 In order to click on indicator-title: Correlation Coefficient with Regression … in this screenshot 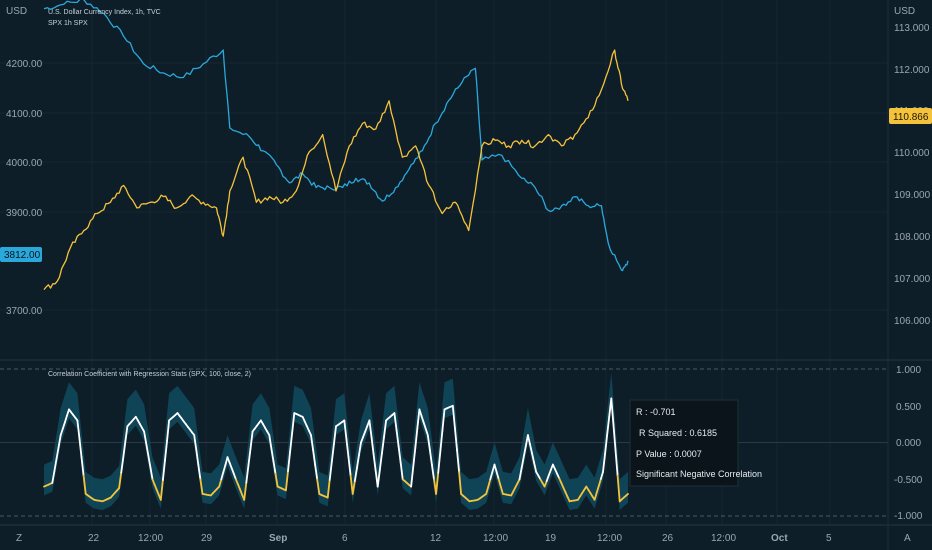, I will do `click(149, 374)`.